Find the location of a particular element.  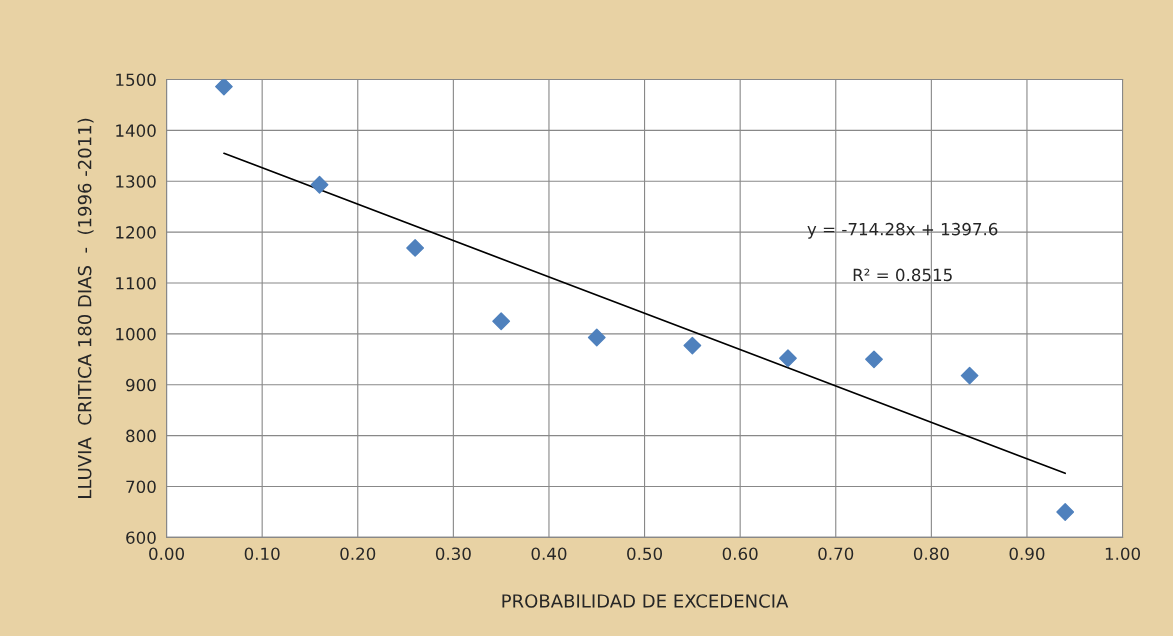

x-tick-label: 0.70 is located at coordinates (836, 554).